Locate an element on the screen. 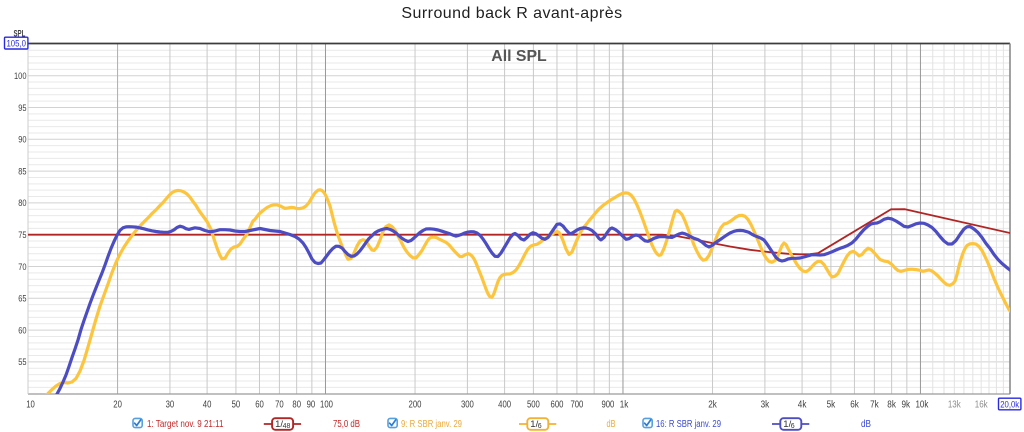 This screenshot has height=432, width=1024. svg-text: 2k is located at coordinates (712, 405).